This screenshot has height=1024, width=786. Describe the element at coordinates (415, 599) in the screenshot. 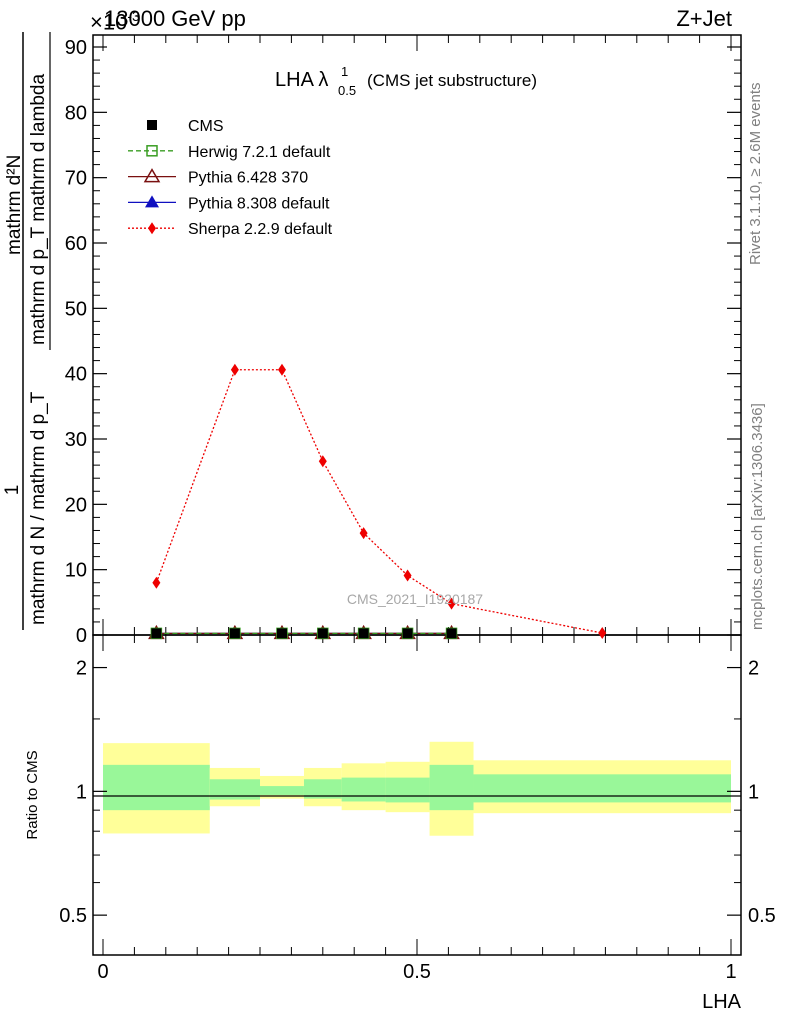

I see `watermark: CMS_2021_I1920187` at that location.